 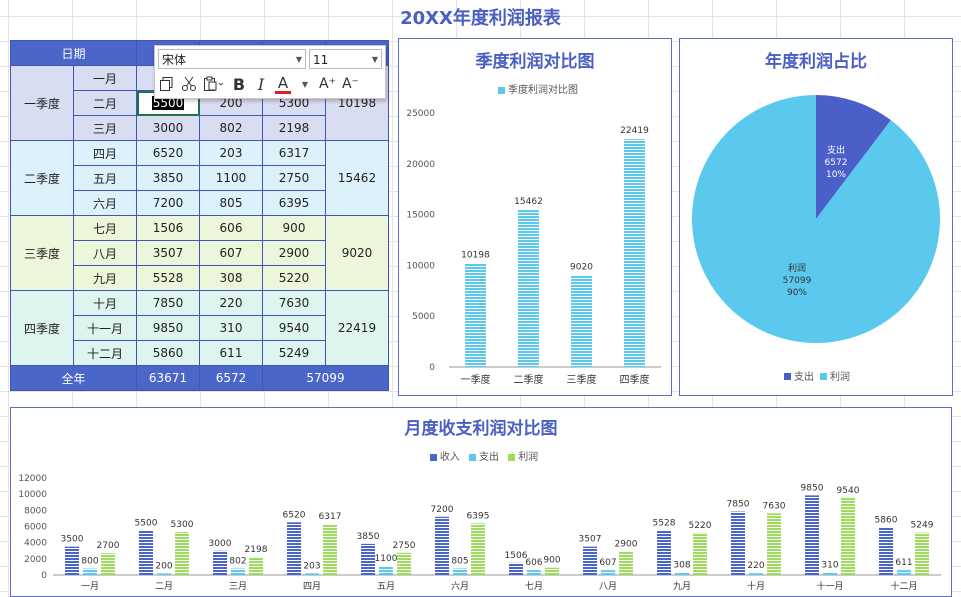 What do you see at coordinates (105, 78) in the screenshot?
I see `table-cell: 一月` at bounding box center [105, 78].